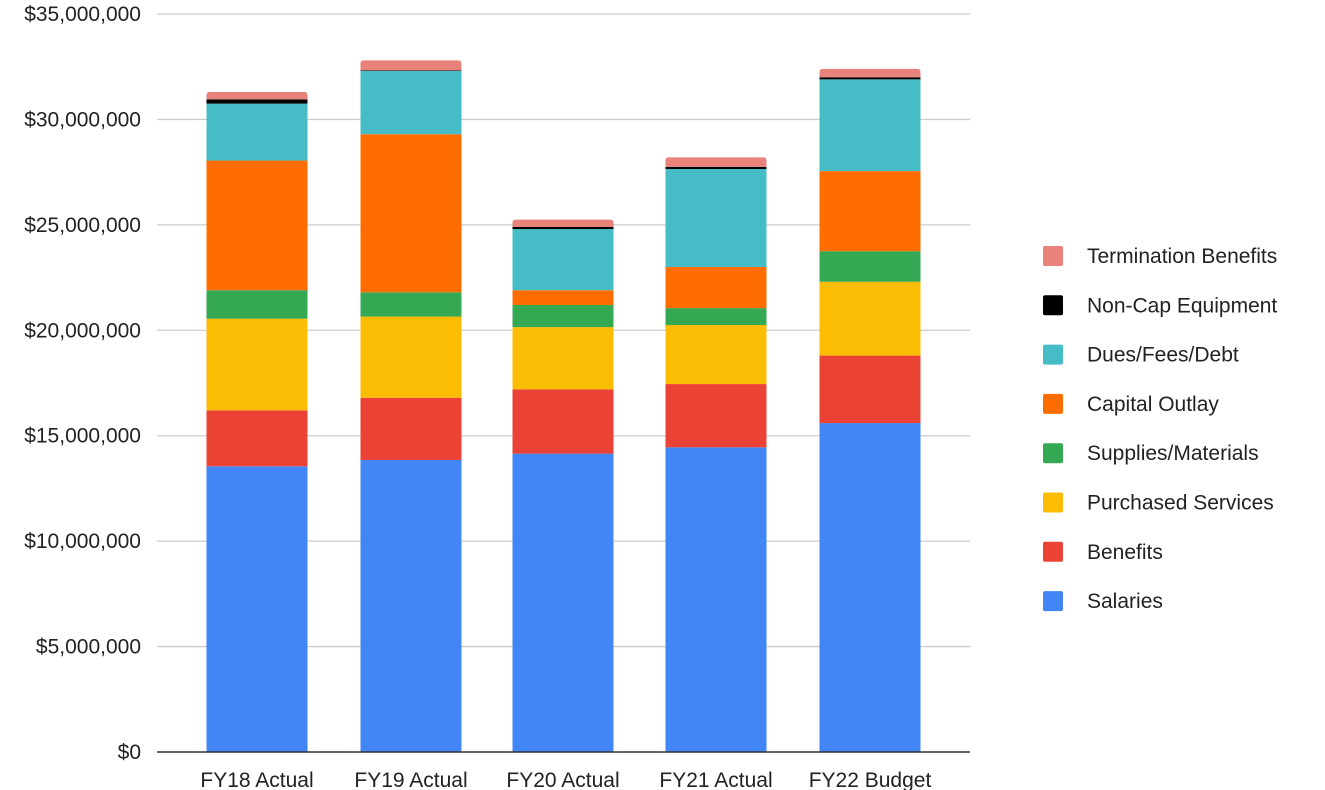  What do you see at coordinates (82, 436) in the screenshot?
I see `y-tick-label: $15,000,000` at bounding box center [82, 436].